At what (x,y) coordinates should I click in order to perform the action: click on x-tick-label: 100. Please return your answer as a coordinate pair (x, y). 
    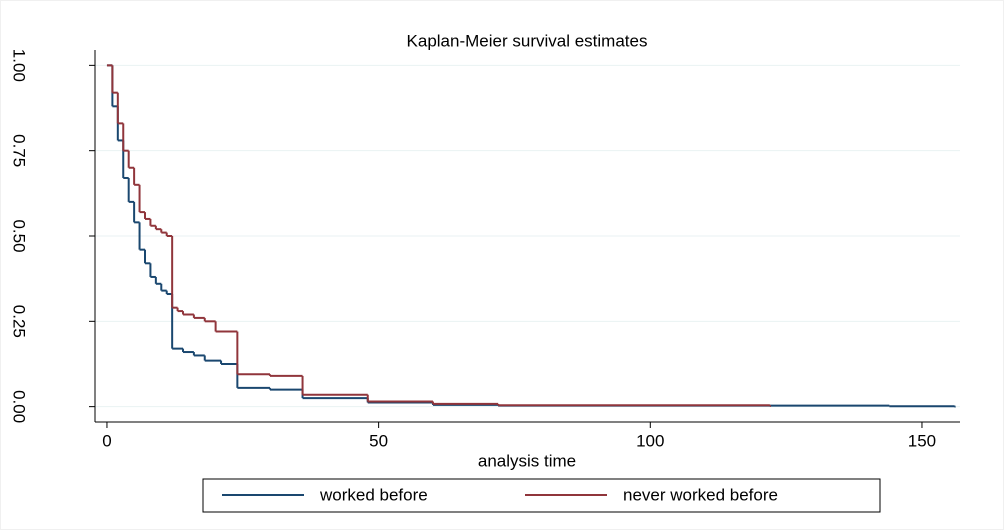
    Looking at the image, I should click on (650, 440).